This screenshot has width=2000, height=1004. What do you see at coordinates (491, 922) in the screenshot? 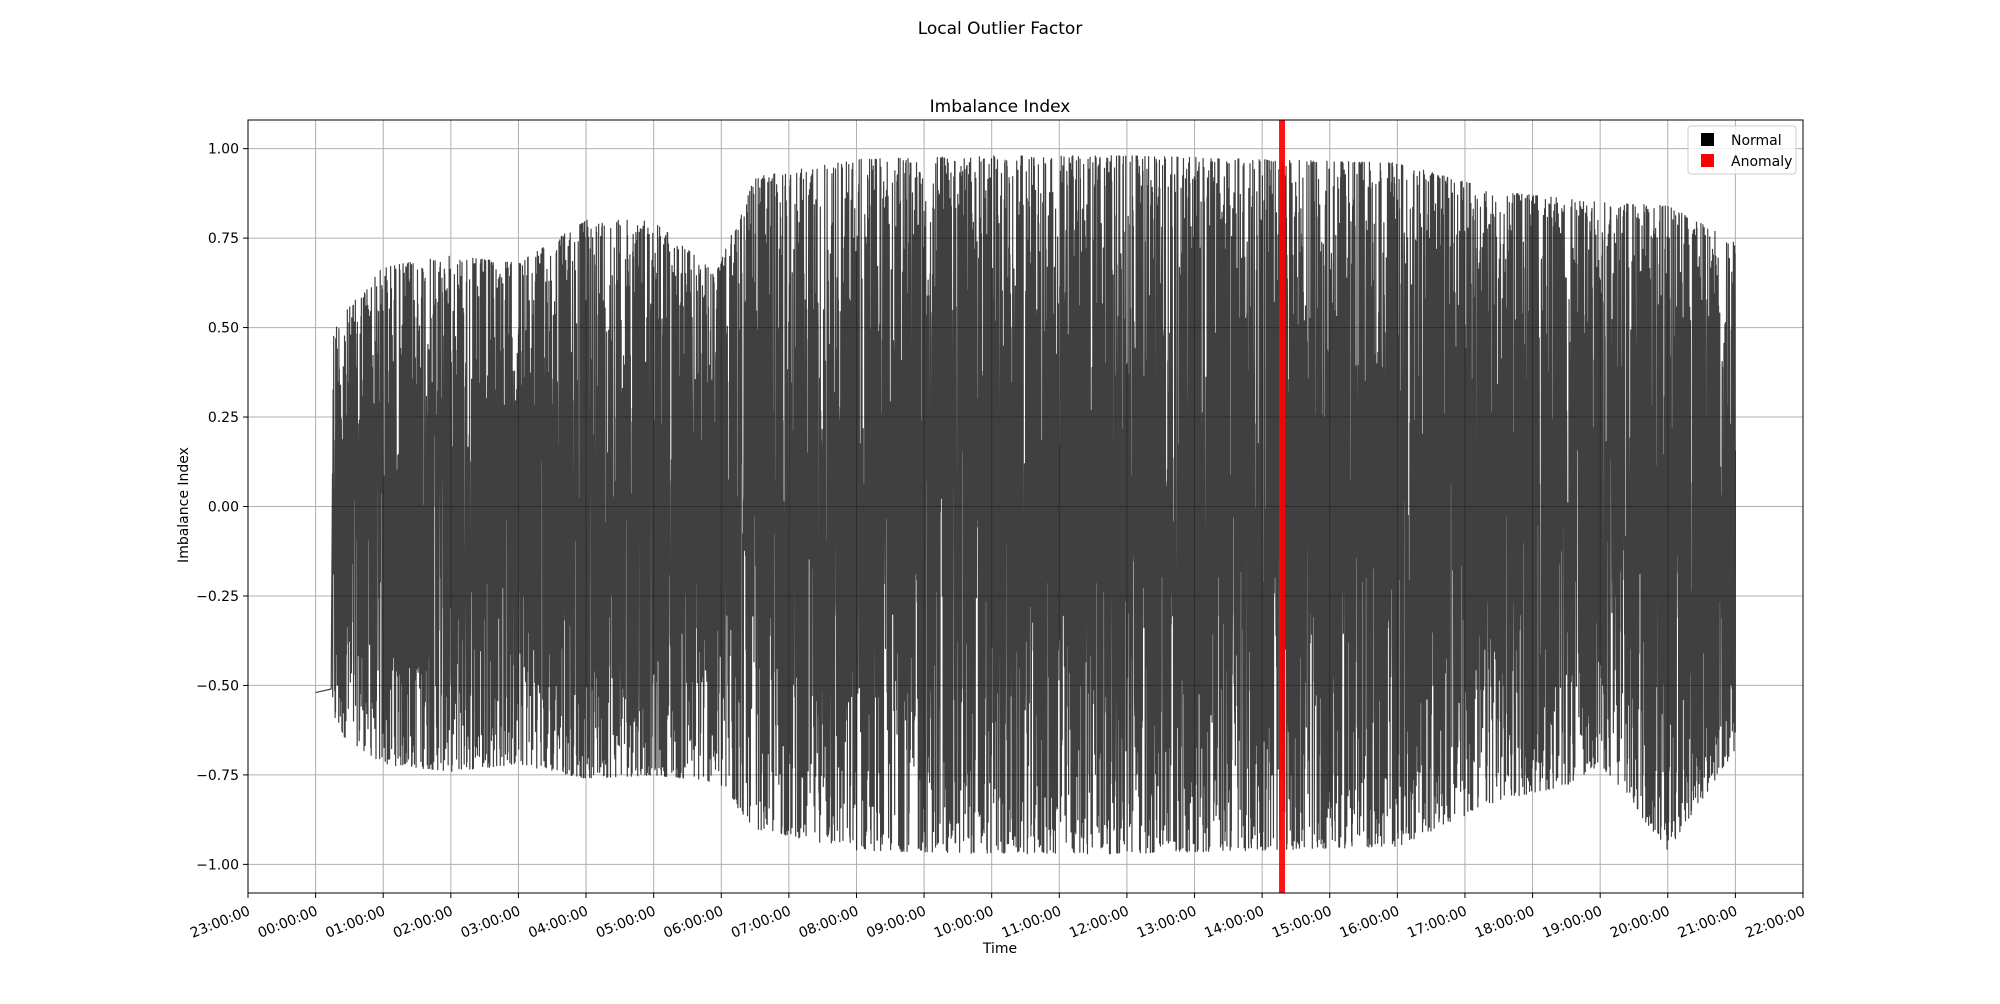
I see `x-tick-label: 03:00:00` at bounding box center [491, 922].